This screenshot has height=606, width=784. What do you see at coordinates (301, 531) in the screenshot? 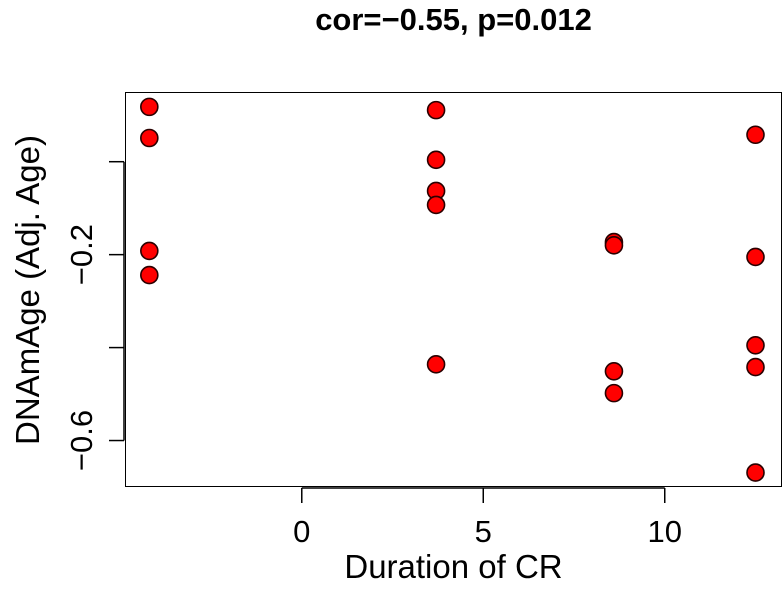
I see `x-tick-label: 0` at bounding box center [301, 531].